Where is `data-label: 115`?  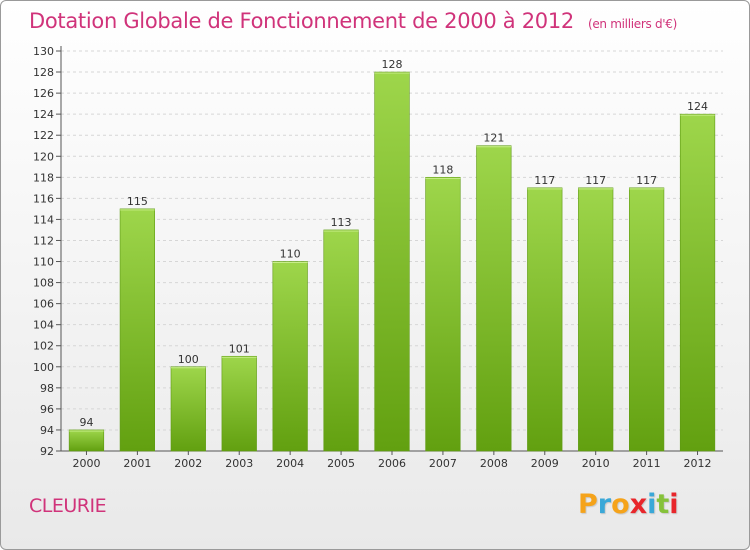
data-label: 115 is located at coordinates (137, 201).